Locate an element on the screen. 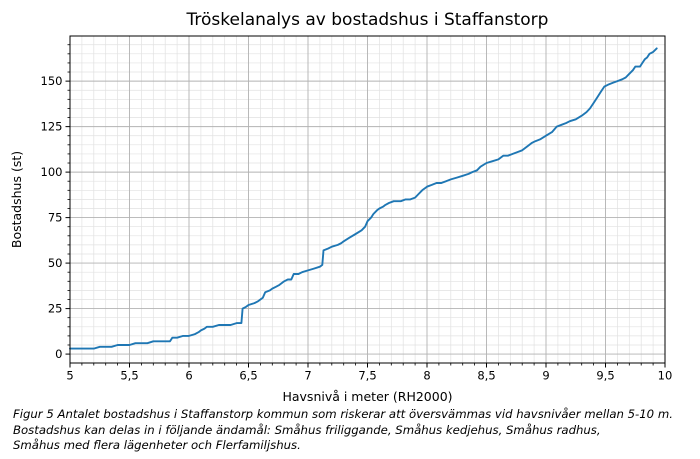 The image size is (700, 459). svg-text: 100 is located at coordinates (52, 172).